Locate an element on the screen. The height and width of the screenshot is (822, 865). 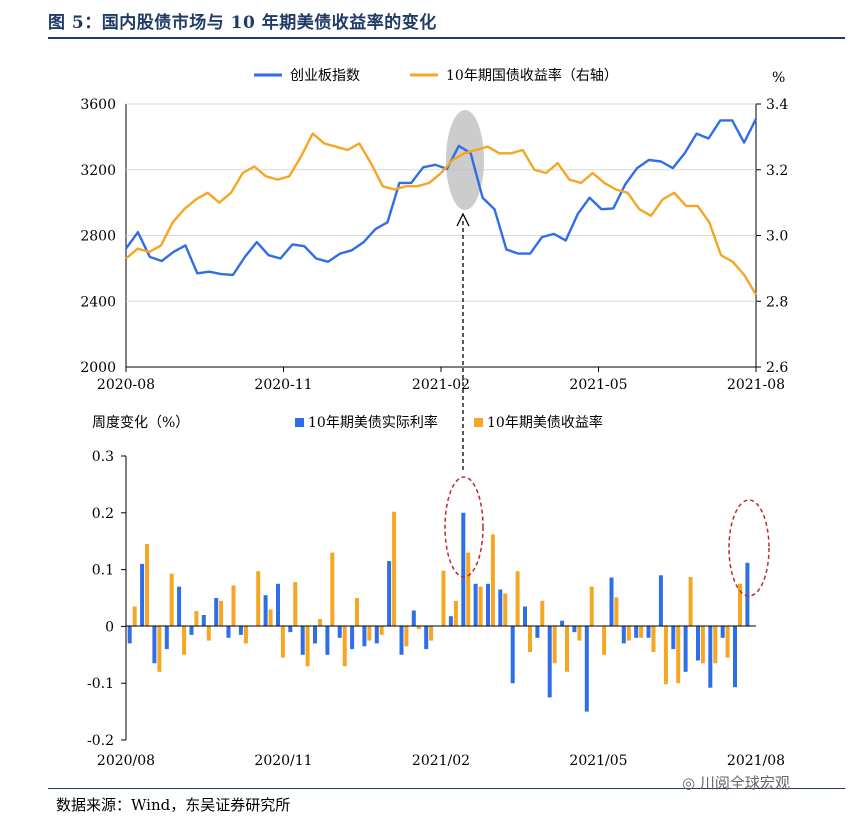
top-x-tick-label: 2020-08 is located at coordinates (126, 385).